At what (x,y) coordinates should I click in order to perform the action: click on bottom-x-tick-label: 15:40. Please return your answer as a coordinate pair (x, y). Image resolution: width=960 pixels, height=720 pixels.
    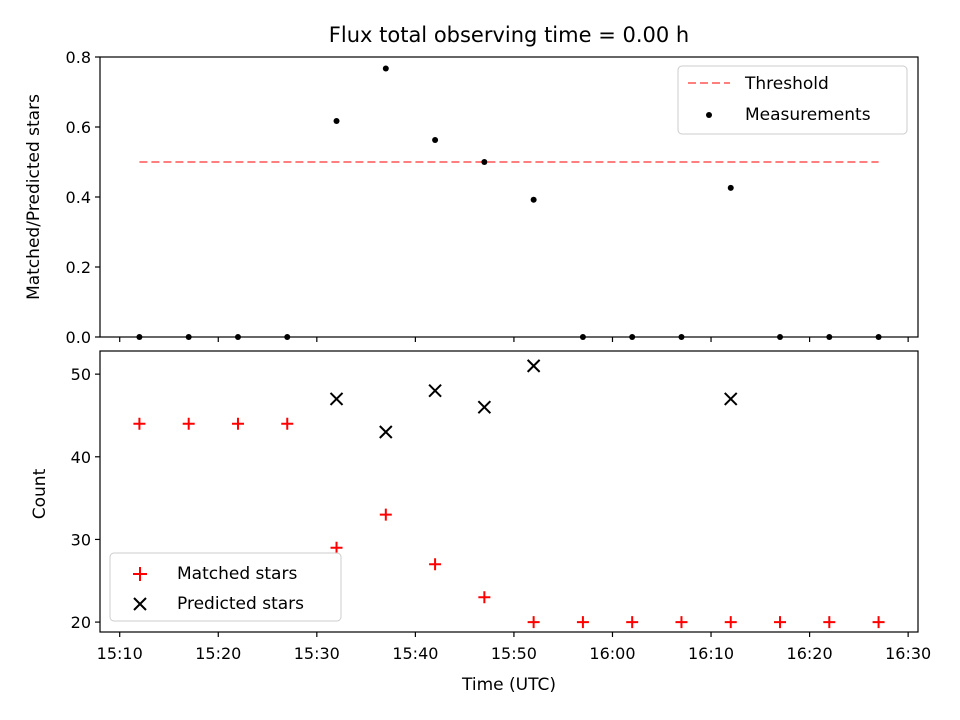
    Looking at the image, I should click on (415, 653).